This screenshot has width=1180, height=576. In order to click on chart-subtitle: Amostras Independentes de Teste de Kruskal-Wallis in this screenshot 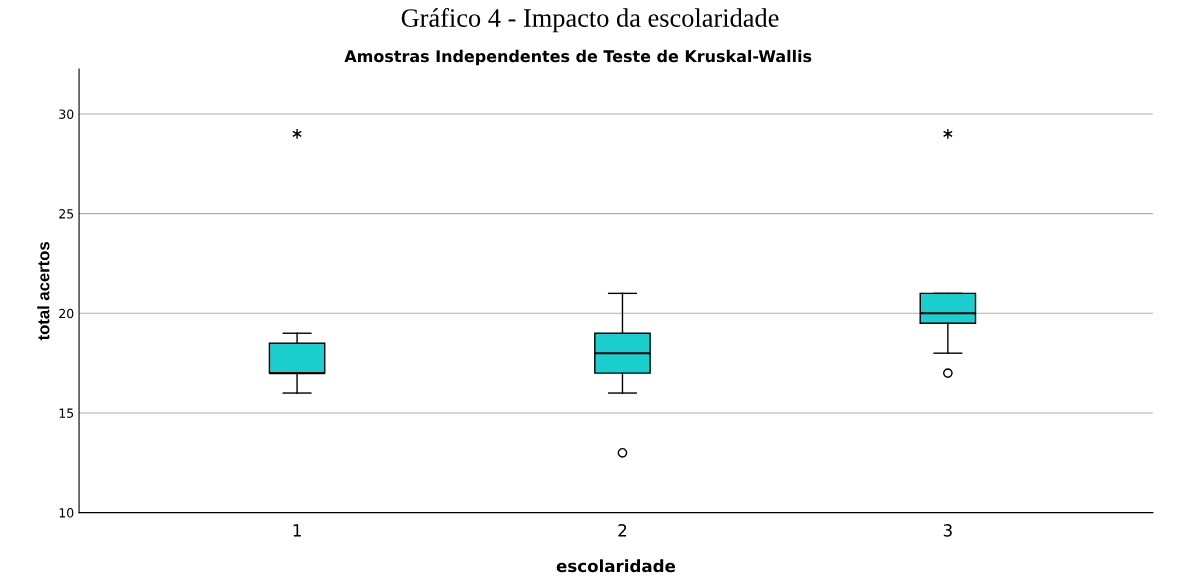, I will do `click(578, 57)`.